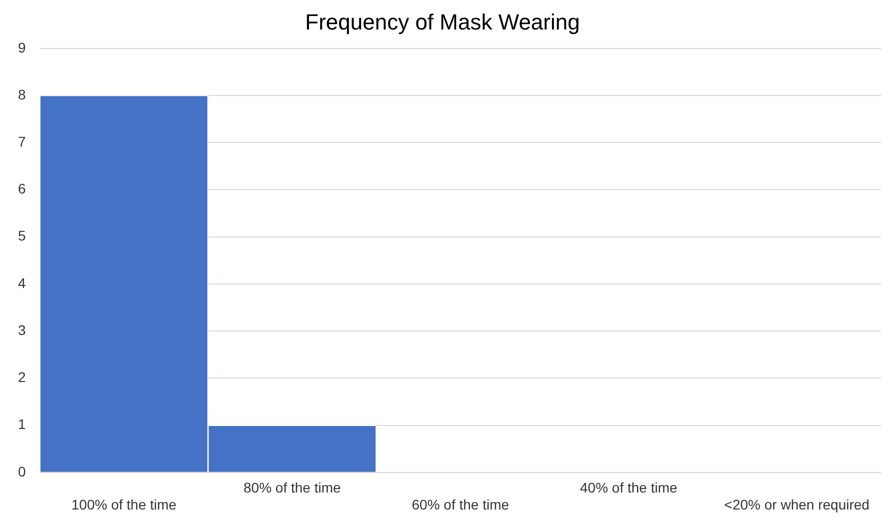 This screenshot has width=883, height=524. I want to click on y-tick-label: 2, so click(22, 377).